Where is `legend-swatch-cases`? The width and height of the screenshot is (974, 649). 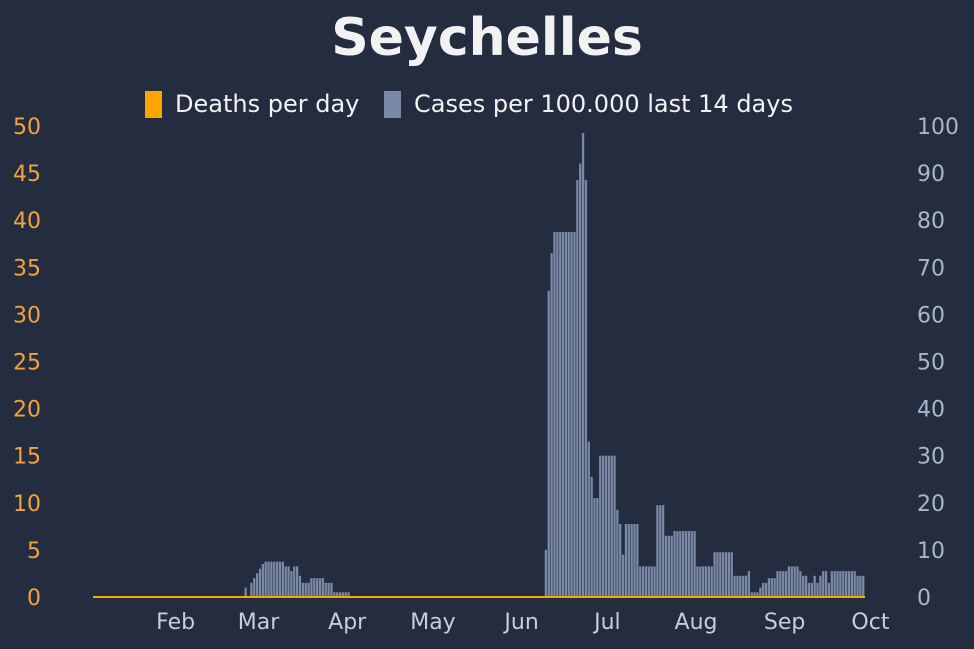
legend-swatch-cases is located at coordinates (392, 104).